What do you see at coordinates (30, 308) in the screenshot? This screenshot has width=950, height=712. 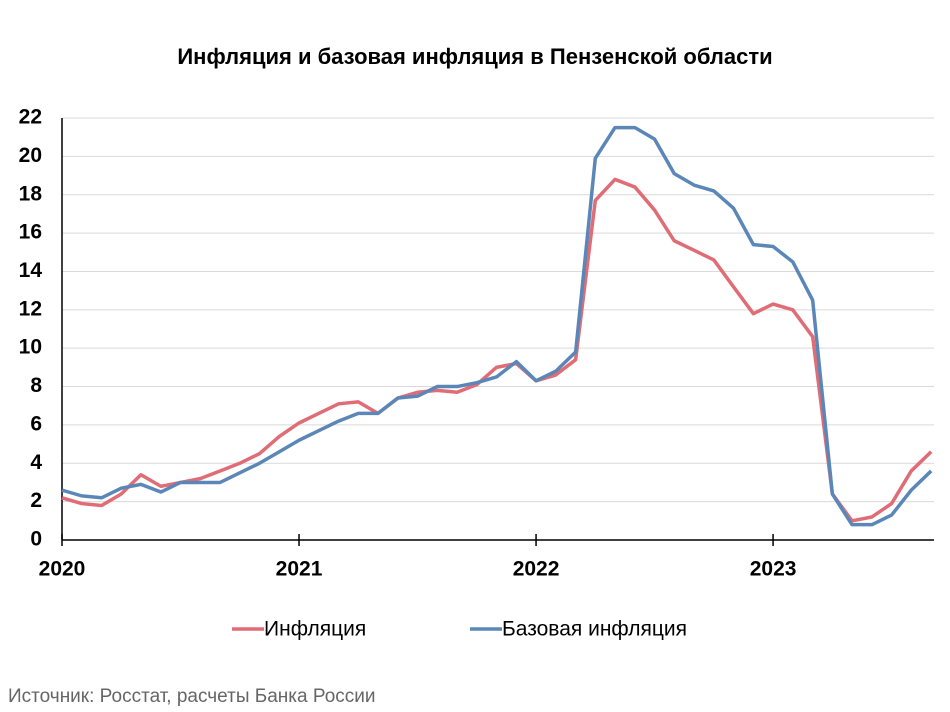 I see `y-tick-label: 12` at bounding box center [30, 308].